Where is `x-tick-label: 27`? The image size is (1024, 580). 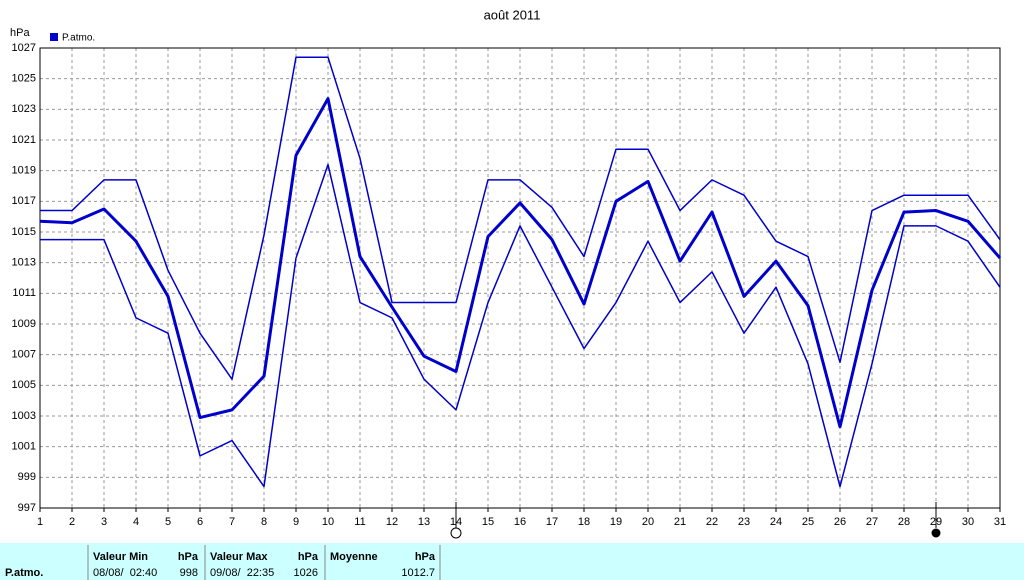 x-tick-label: 27 is located at coordinates (872, 522).